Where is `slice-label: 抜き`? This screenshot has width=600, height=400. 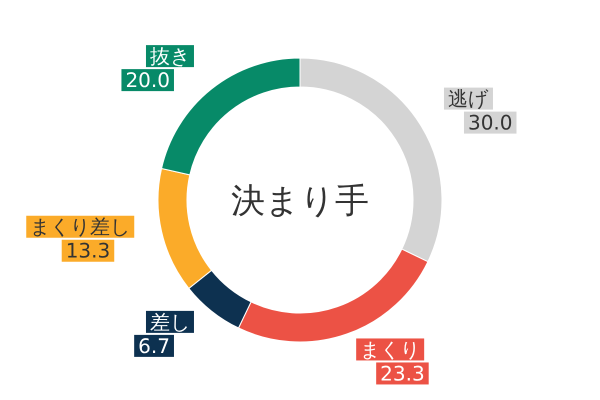 slice-label: 抜き is located at coordinates (170, 56).